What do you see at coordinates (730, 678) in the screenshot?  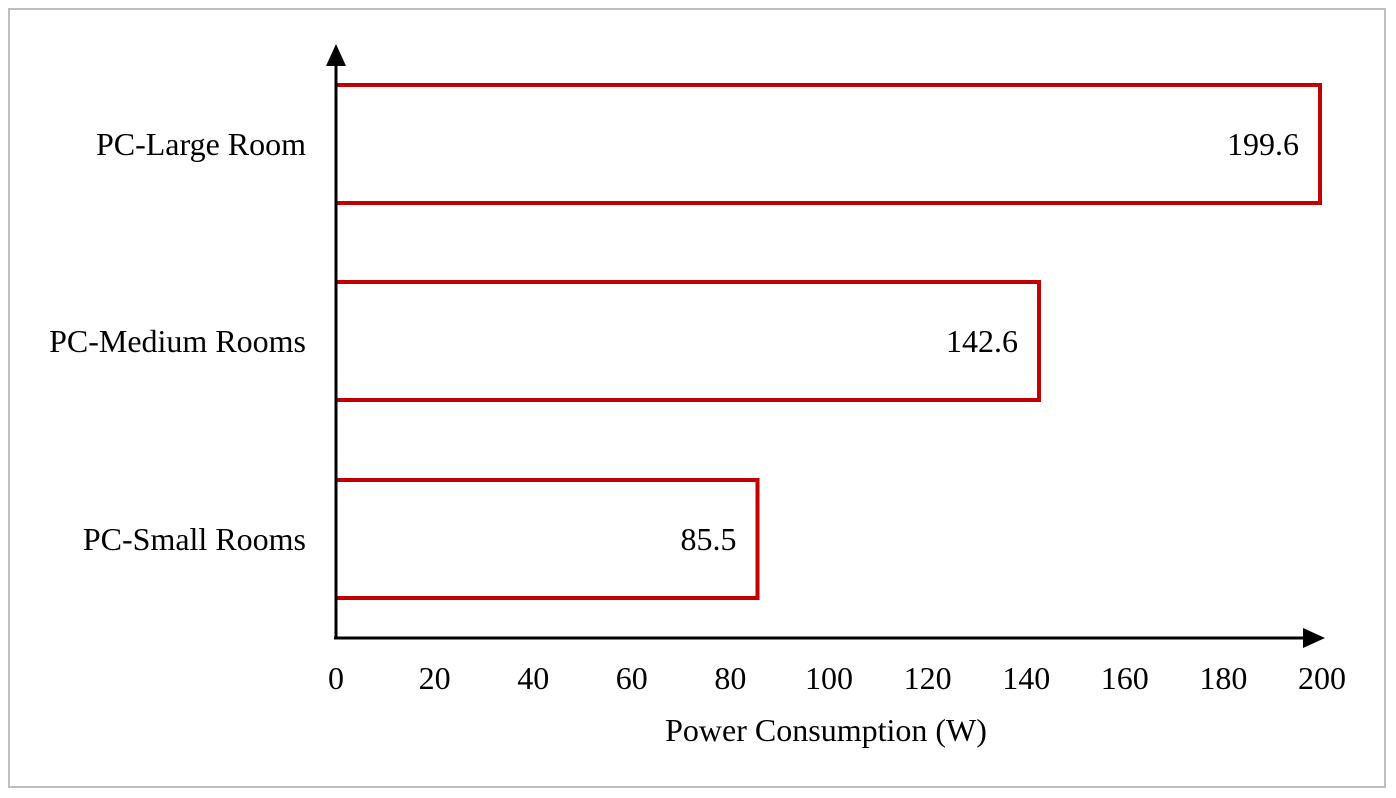 I see `x-tick-label: 80` at bounding box center [730, 678].